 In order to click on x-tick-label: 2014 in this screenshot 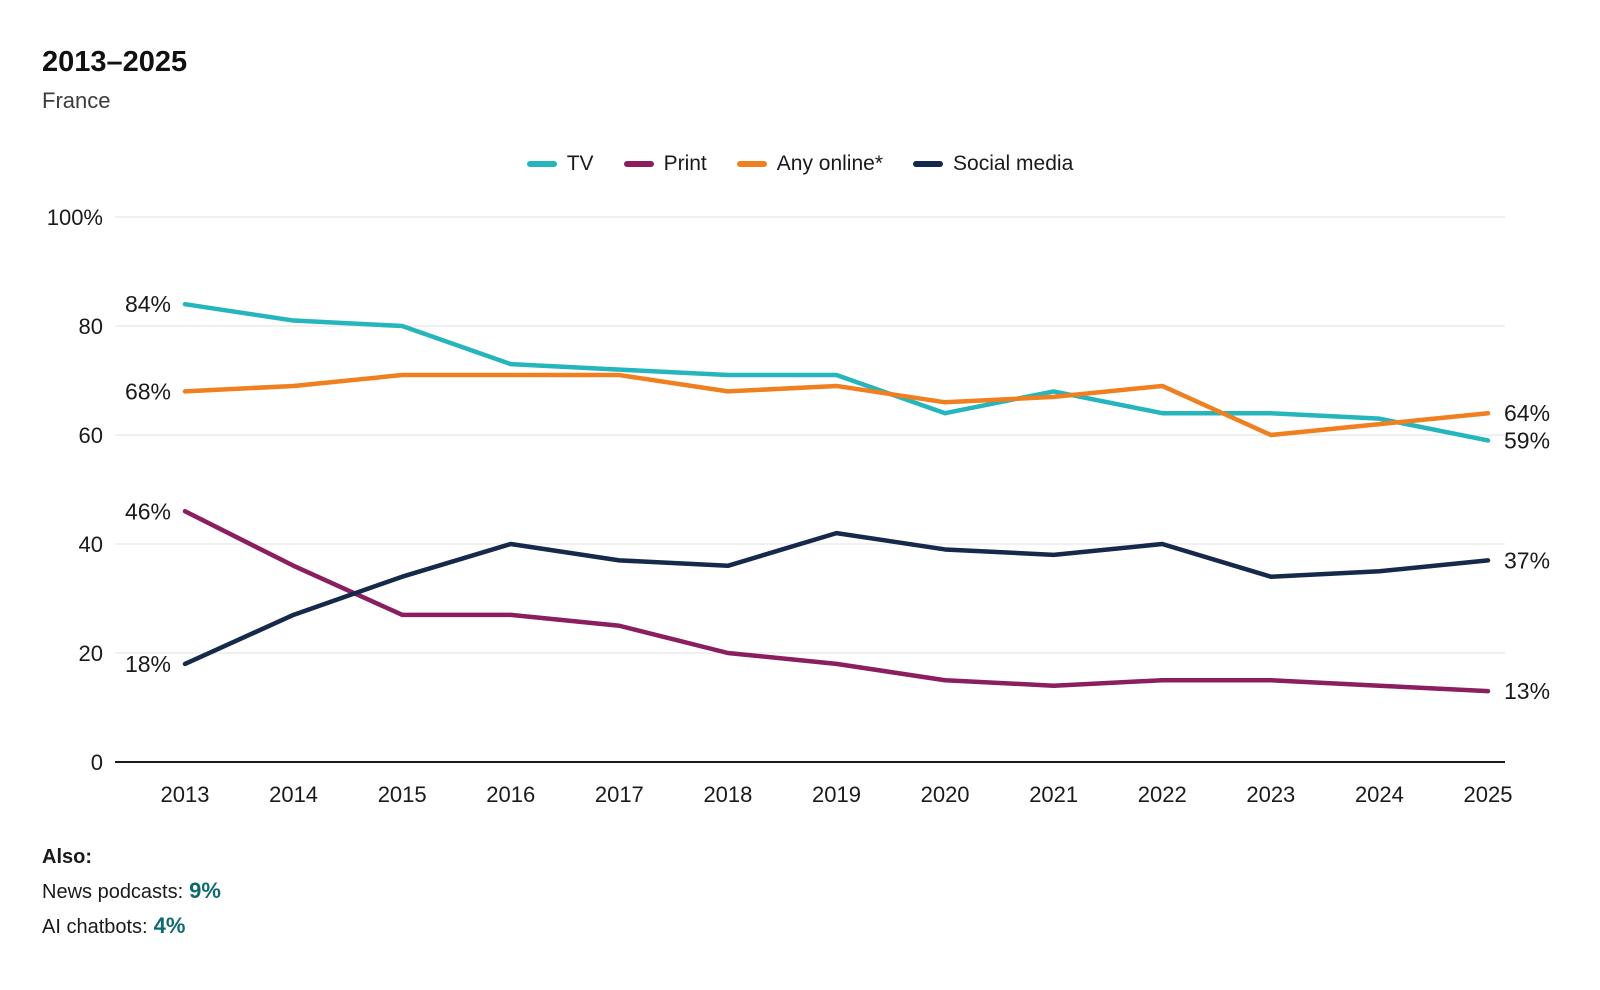, I will do `click(293, 794)`.